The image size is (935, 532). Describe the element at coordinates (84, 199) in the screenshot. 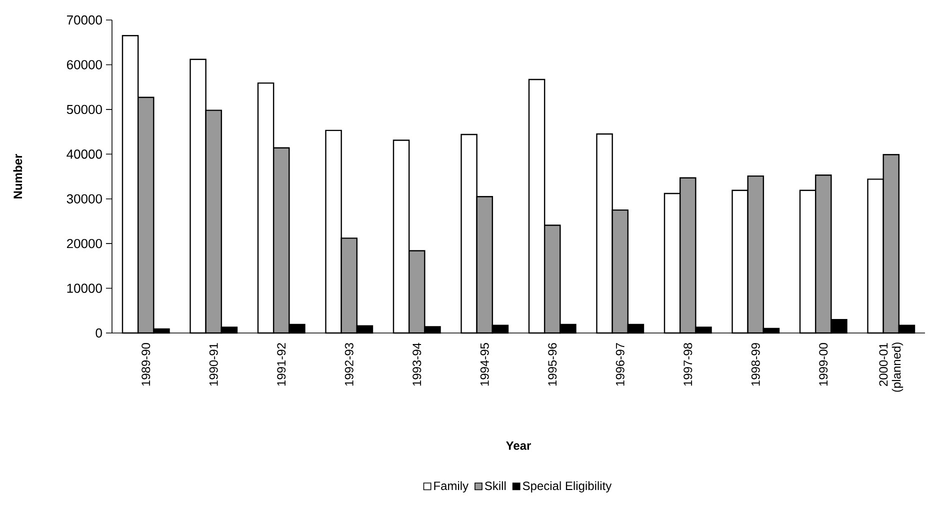

I see `y-tick-label: 30000` at that location.